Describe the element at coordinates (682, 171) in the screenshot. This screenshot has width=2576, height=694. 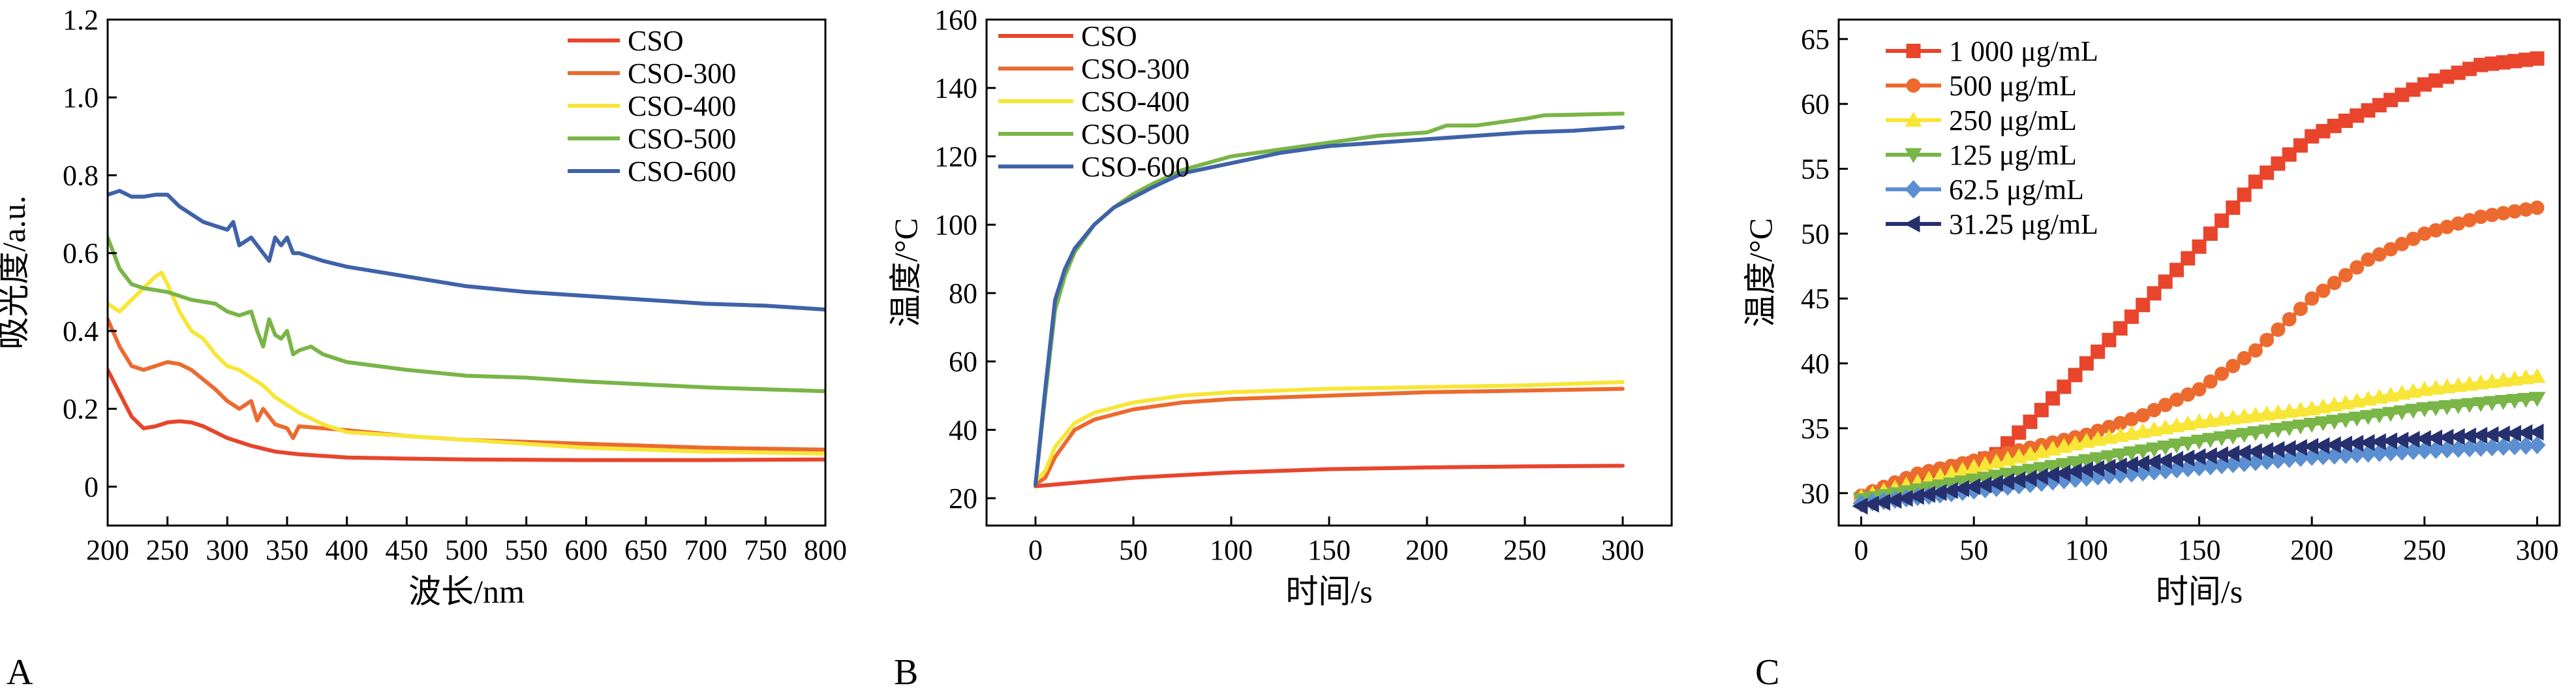
I see `legend-label-a-4: CSO-600` at that location.